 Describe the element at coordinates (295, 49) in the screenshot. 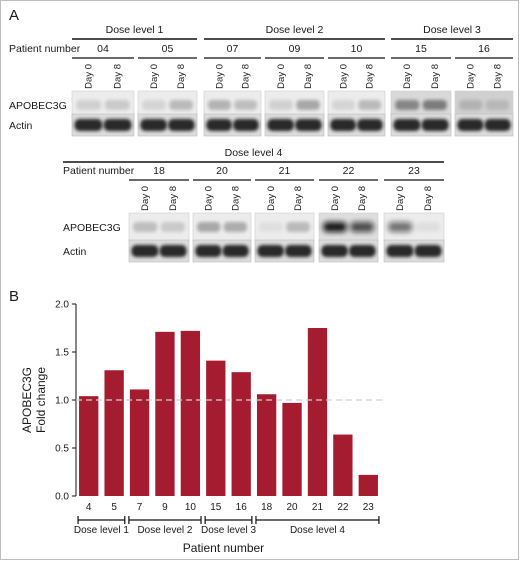

I see `patient-number: 09` at that location.